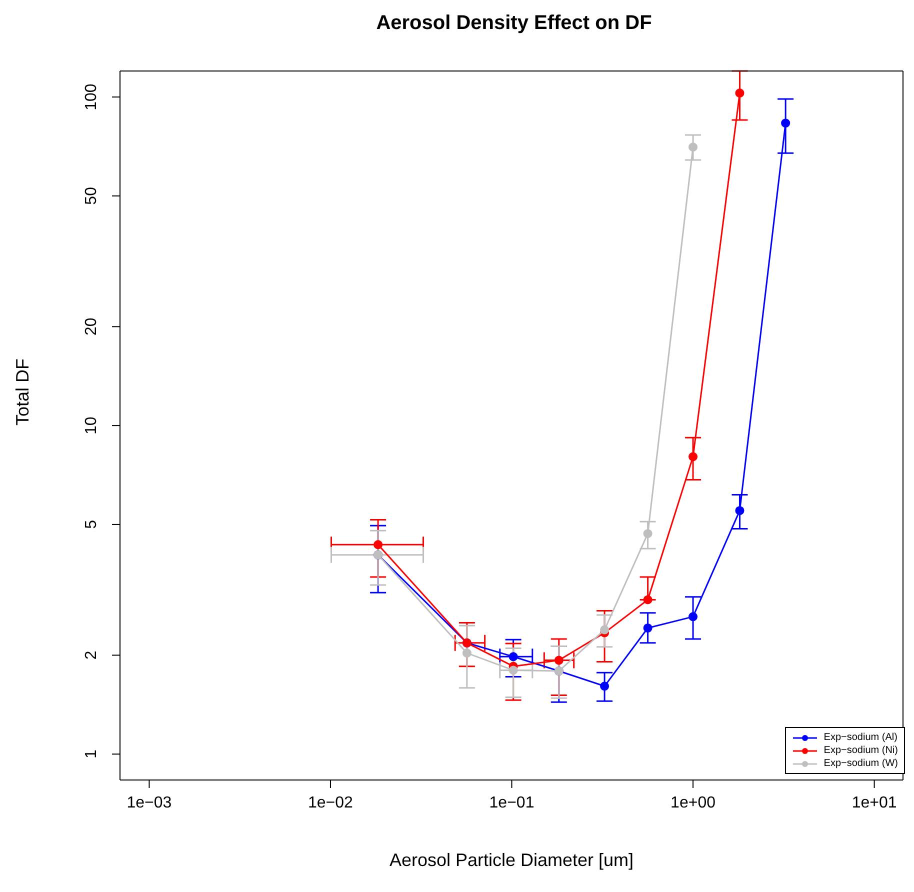  What do you see at coordinates (91, 97) in the screenshot?
I see `y-tick-label: 100` at bounding box center [91, 97].